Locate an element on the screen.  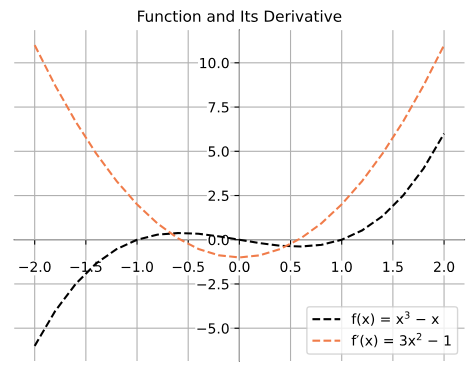
x-tick-label: 0.5 is located at coordinates (290, 267).